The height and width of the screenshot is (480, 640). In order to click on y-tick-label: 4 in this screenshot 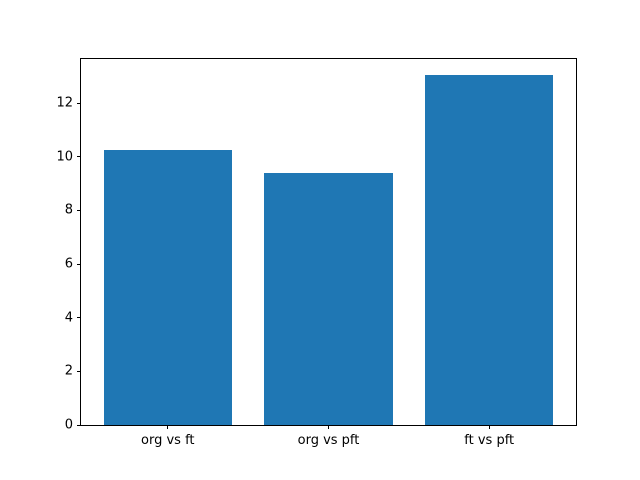, I will do `click(68, 318)`.